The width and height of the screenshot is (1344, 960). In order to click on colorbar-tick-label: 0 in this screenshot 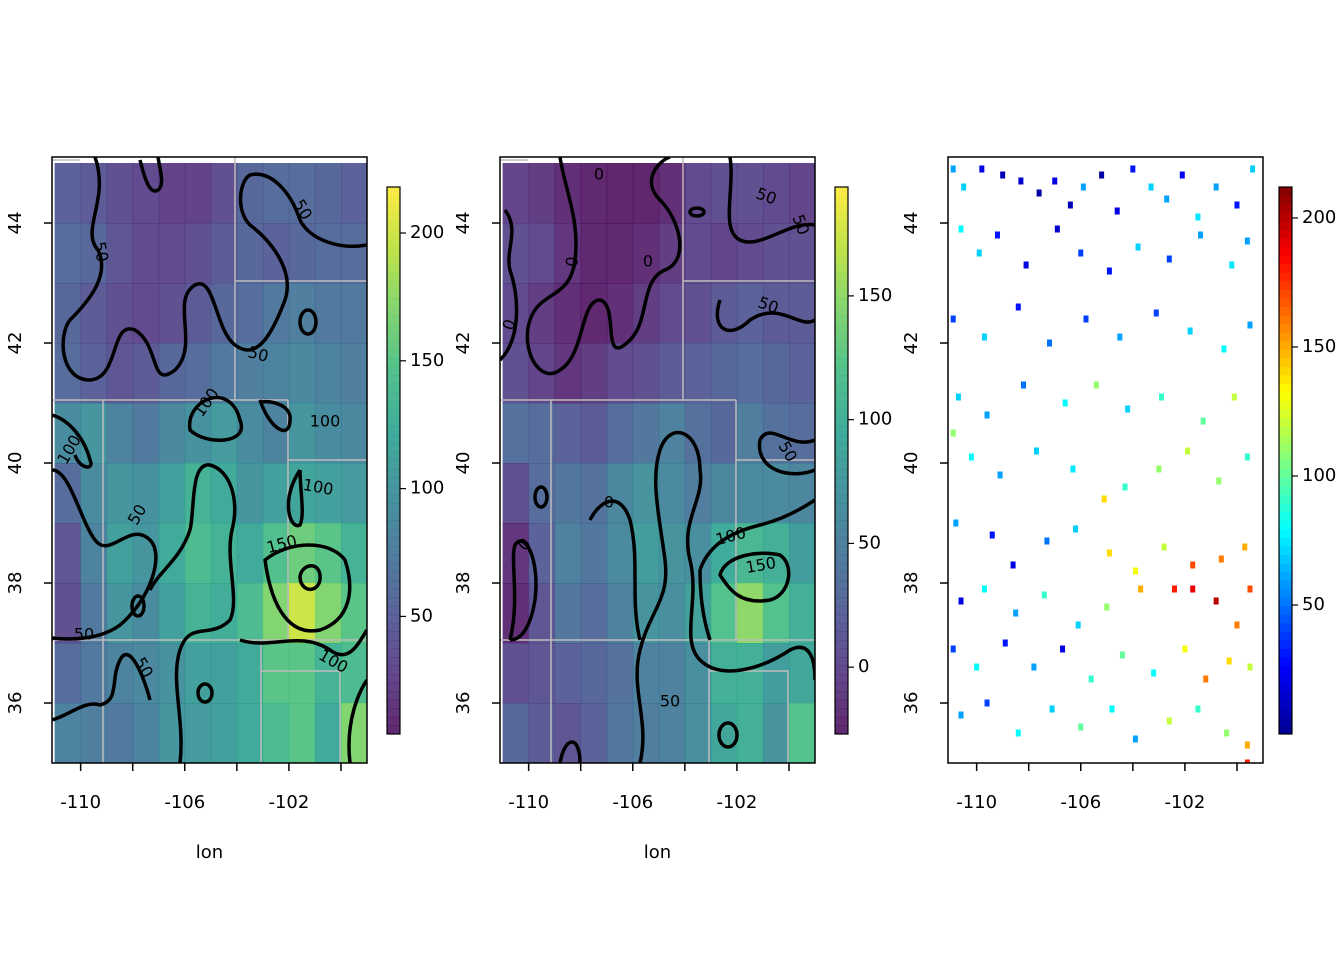, I will do `click(863, 666)`.